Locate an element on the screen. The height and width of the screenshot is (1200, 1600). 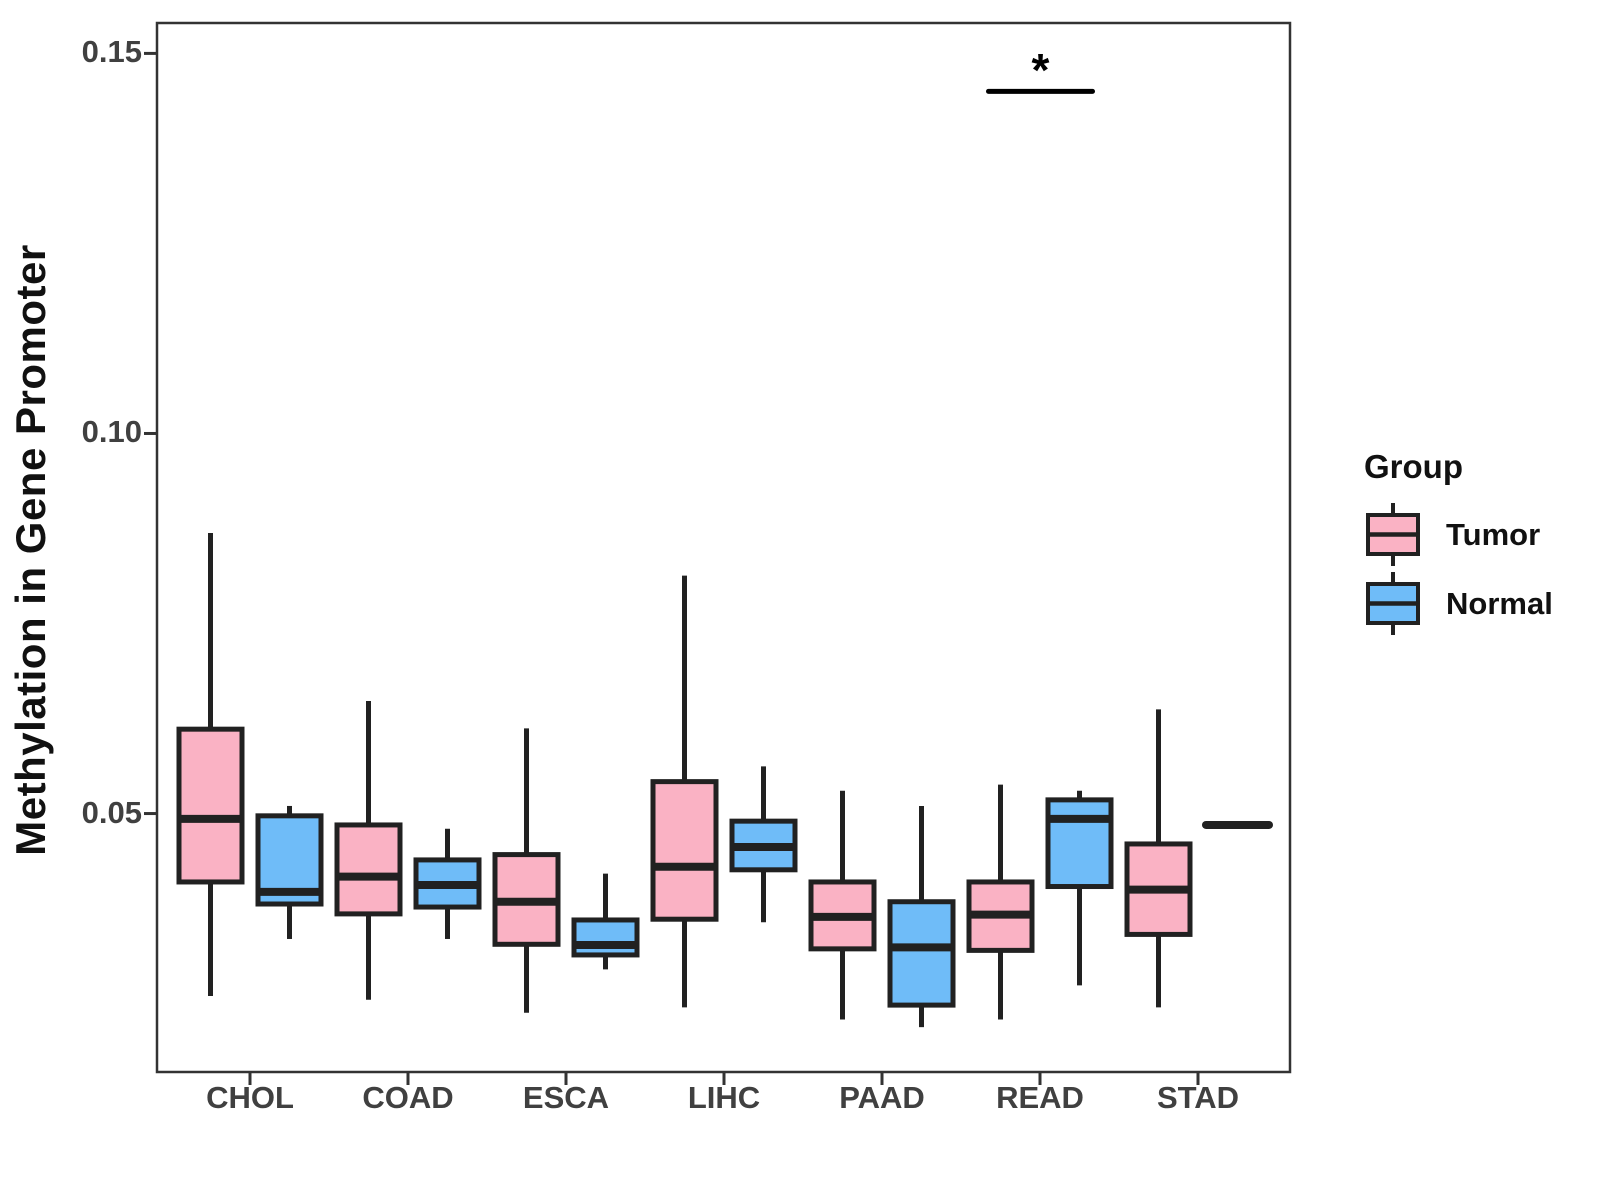
legend-label: Tumor is located at coordinates (1493, 534).